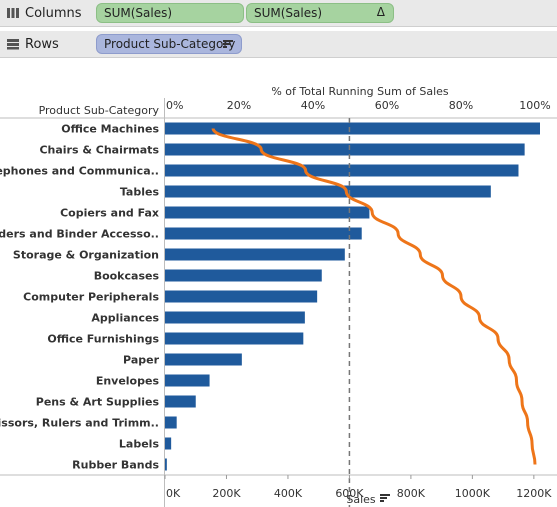 Image resolution: width=557 pixels, height=507 pixels. I want to click on category-label: Computer Peripherals, so click(91, 297).